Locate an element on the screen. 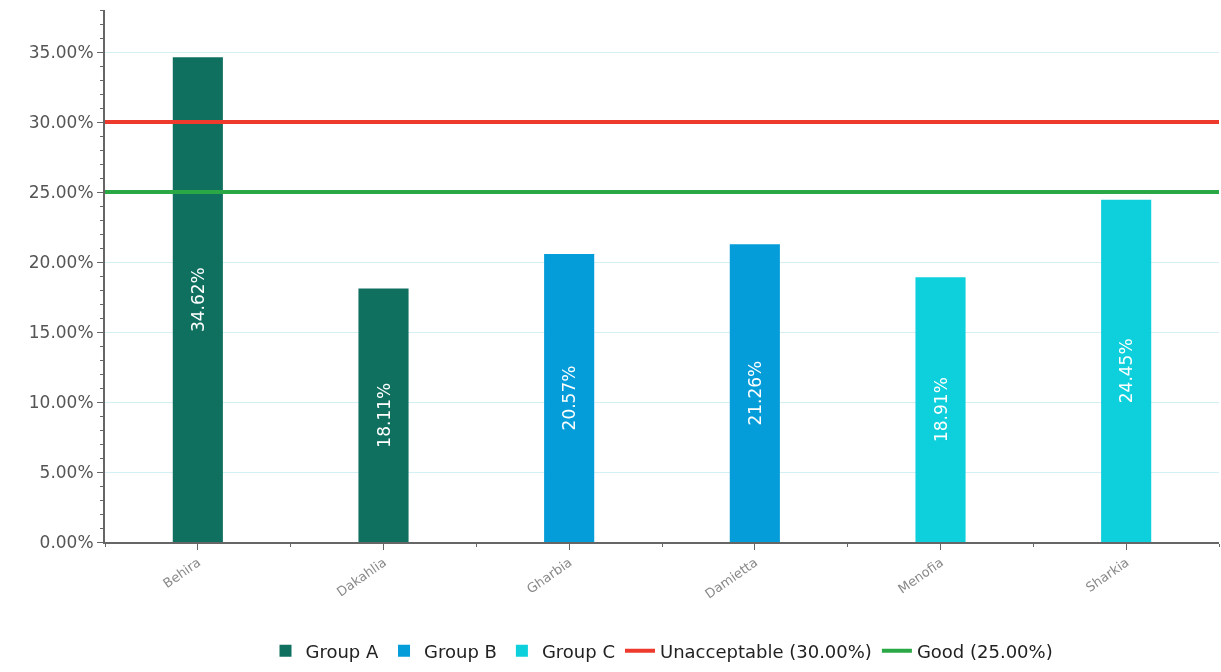 This screenshot has height=672, width=1221. data-label: 18.11% is located at coordinates (383, 415).